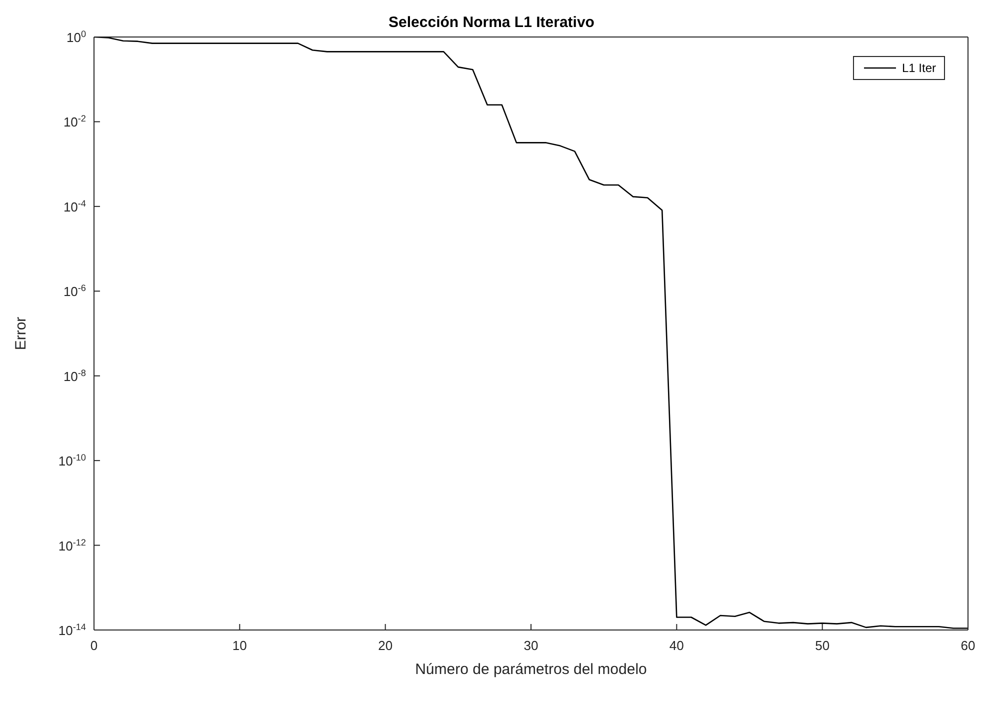 The image size is (983, 724). Describe the element at coordinates (968, 645) in the screenshot. I see `x-tick-label: 60` at that location.